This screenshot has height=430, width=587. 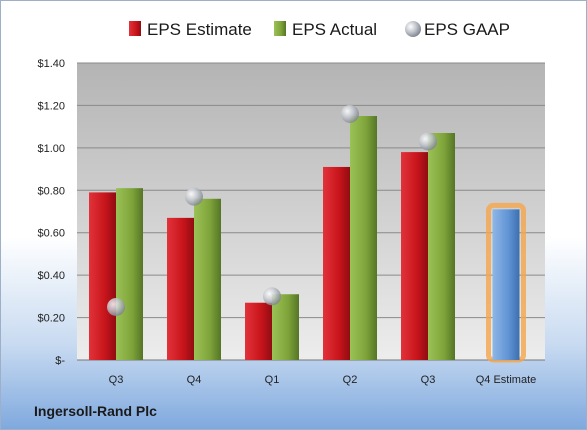 What do you see at coordinates (51, 276) in the screenshot?
I see `y-tick-label: $0.40` at bounding box center [51, 276].